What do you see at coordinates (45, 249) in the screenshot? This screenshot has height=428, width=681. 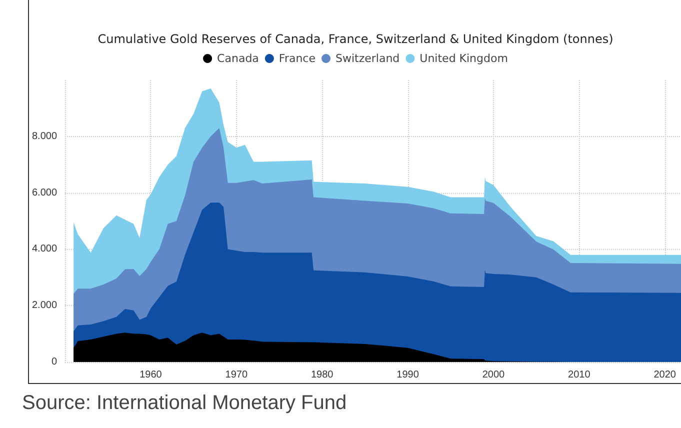 I see `y-tick-label: 4.000` at bounding box center [45, 249].